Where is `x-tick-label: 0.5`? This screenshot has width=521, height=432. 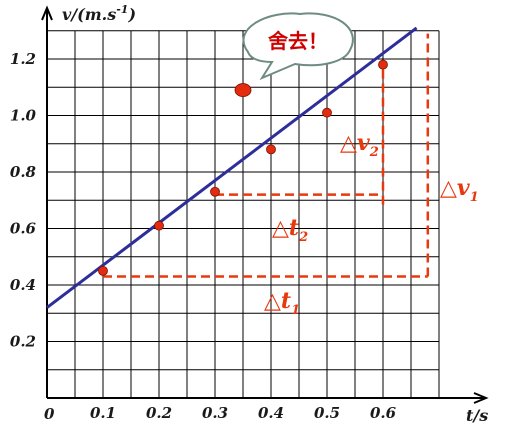
x-tick-label: 0.5 is located at coordinates (327, 413).